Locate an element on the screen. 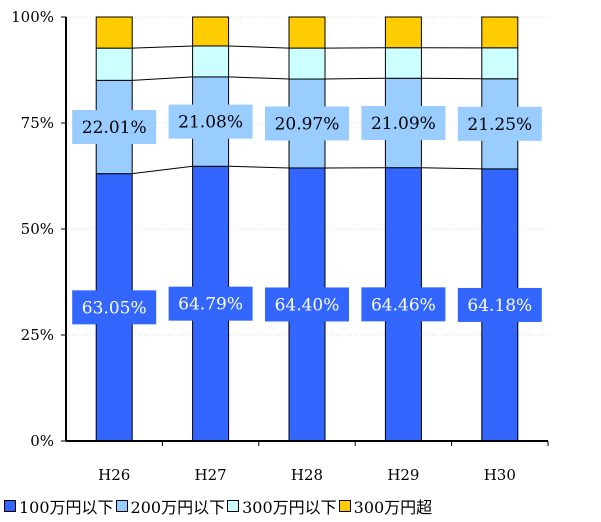  data-label: 64.18% is located at coordinates (499, 306).